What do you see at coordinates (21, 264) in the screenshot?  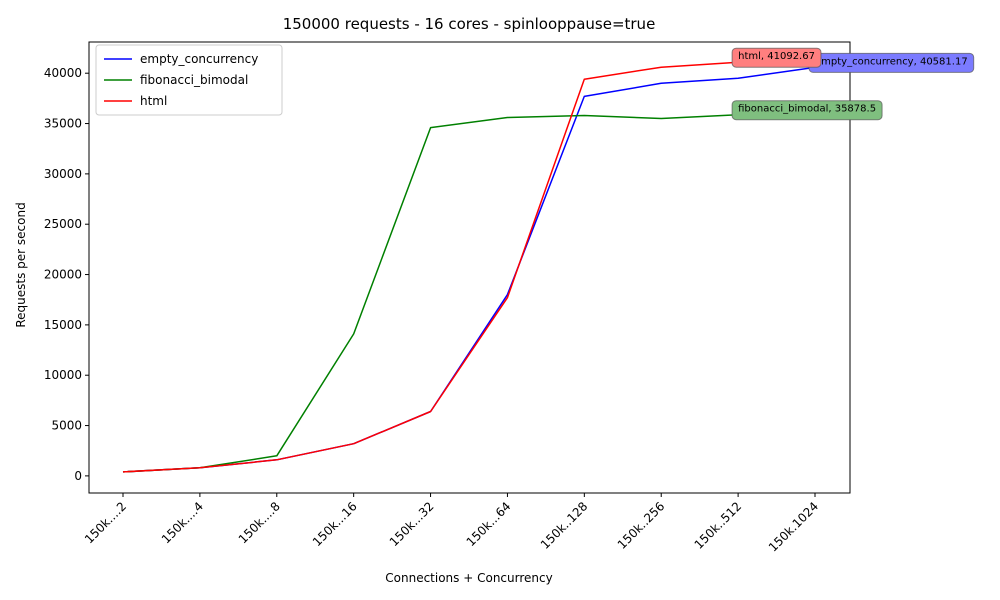 I see `y-axis-label: Requests per second` at bounding box center [21, 264].